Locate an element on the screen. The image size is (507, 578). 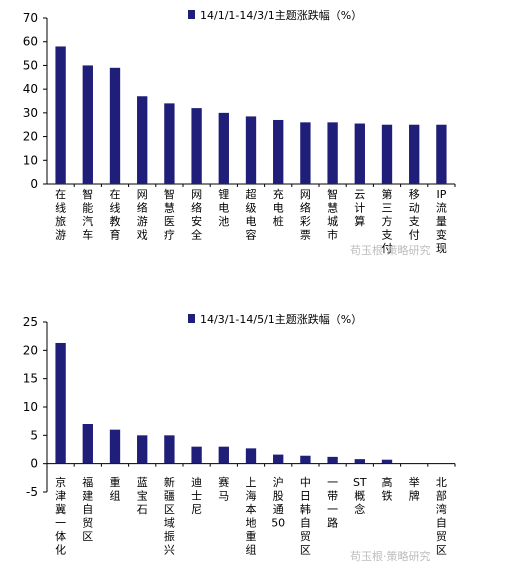
x-category-char: 池 is located at coordinates (223, 221).